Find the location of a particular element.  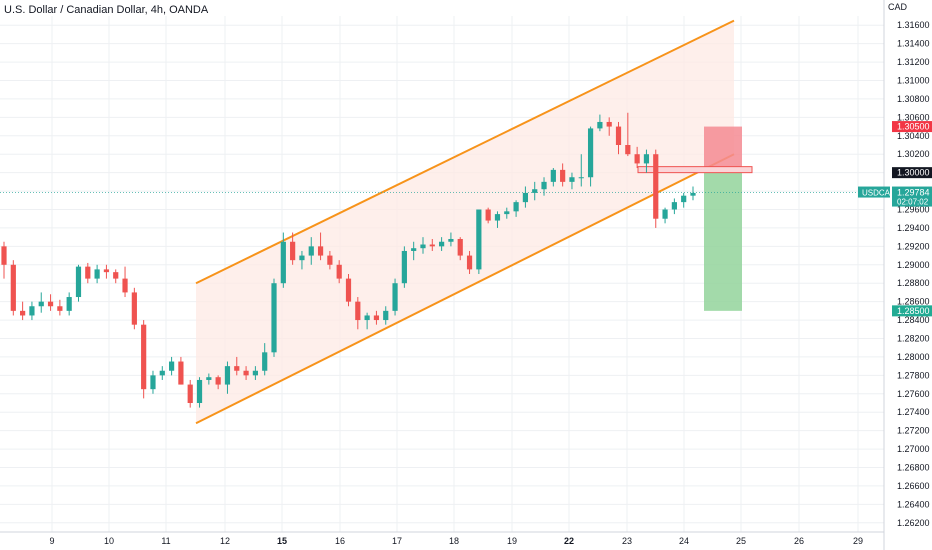

price-tick-label: 1.29200 is located at coordinates (913, 246).